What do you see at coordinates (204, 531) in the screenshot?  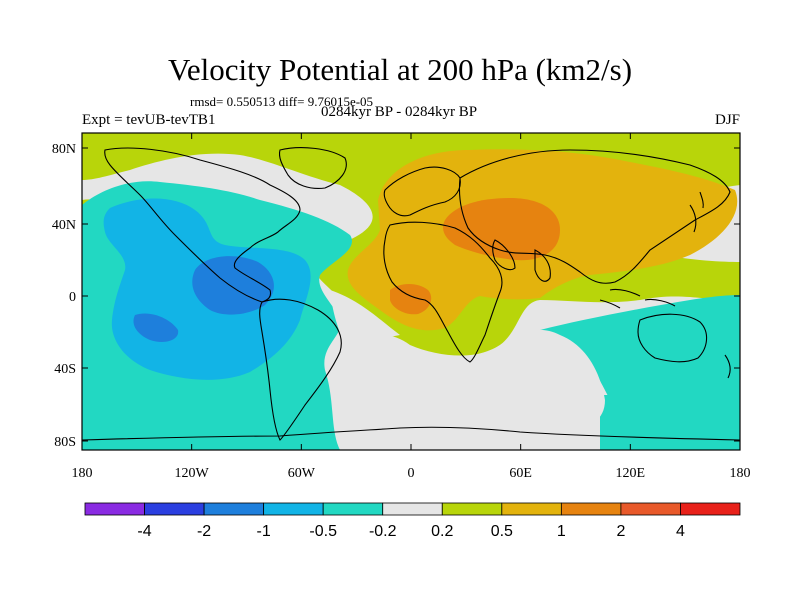 I see `colorbar-label: -2` at bounding box center [204, 531].